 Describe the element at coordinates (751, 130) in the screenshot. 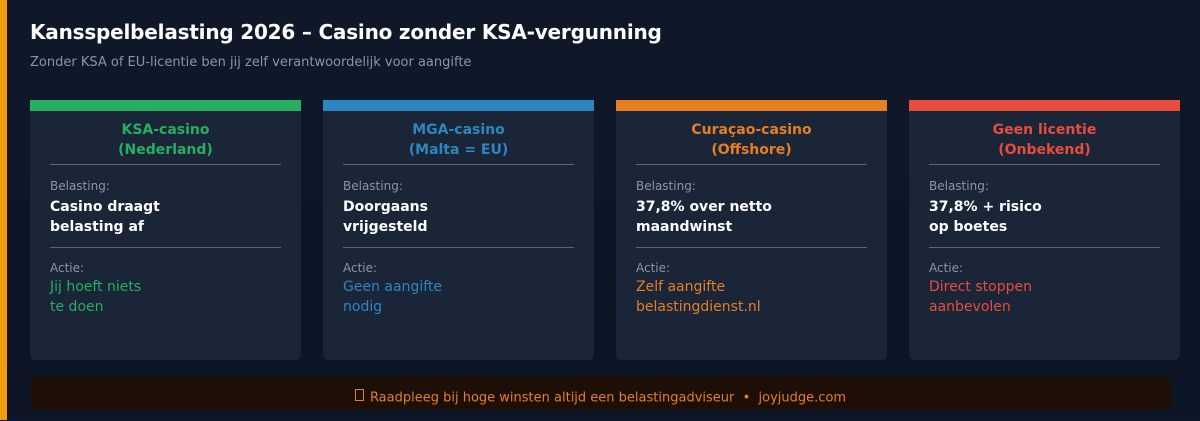

I see `card-title-line-1: Curaçao-casino` at that location.